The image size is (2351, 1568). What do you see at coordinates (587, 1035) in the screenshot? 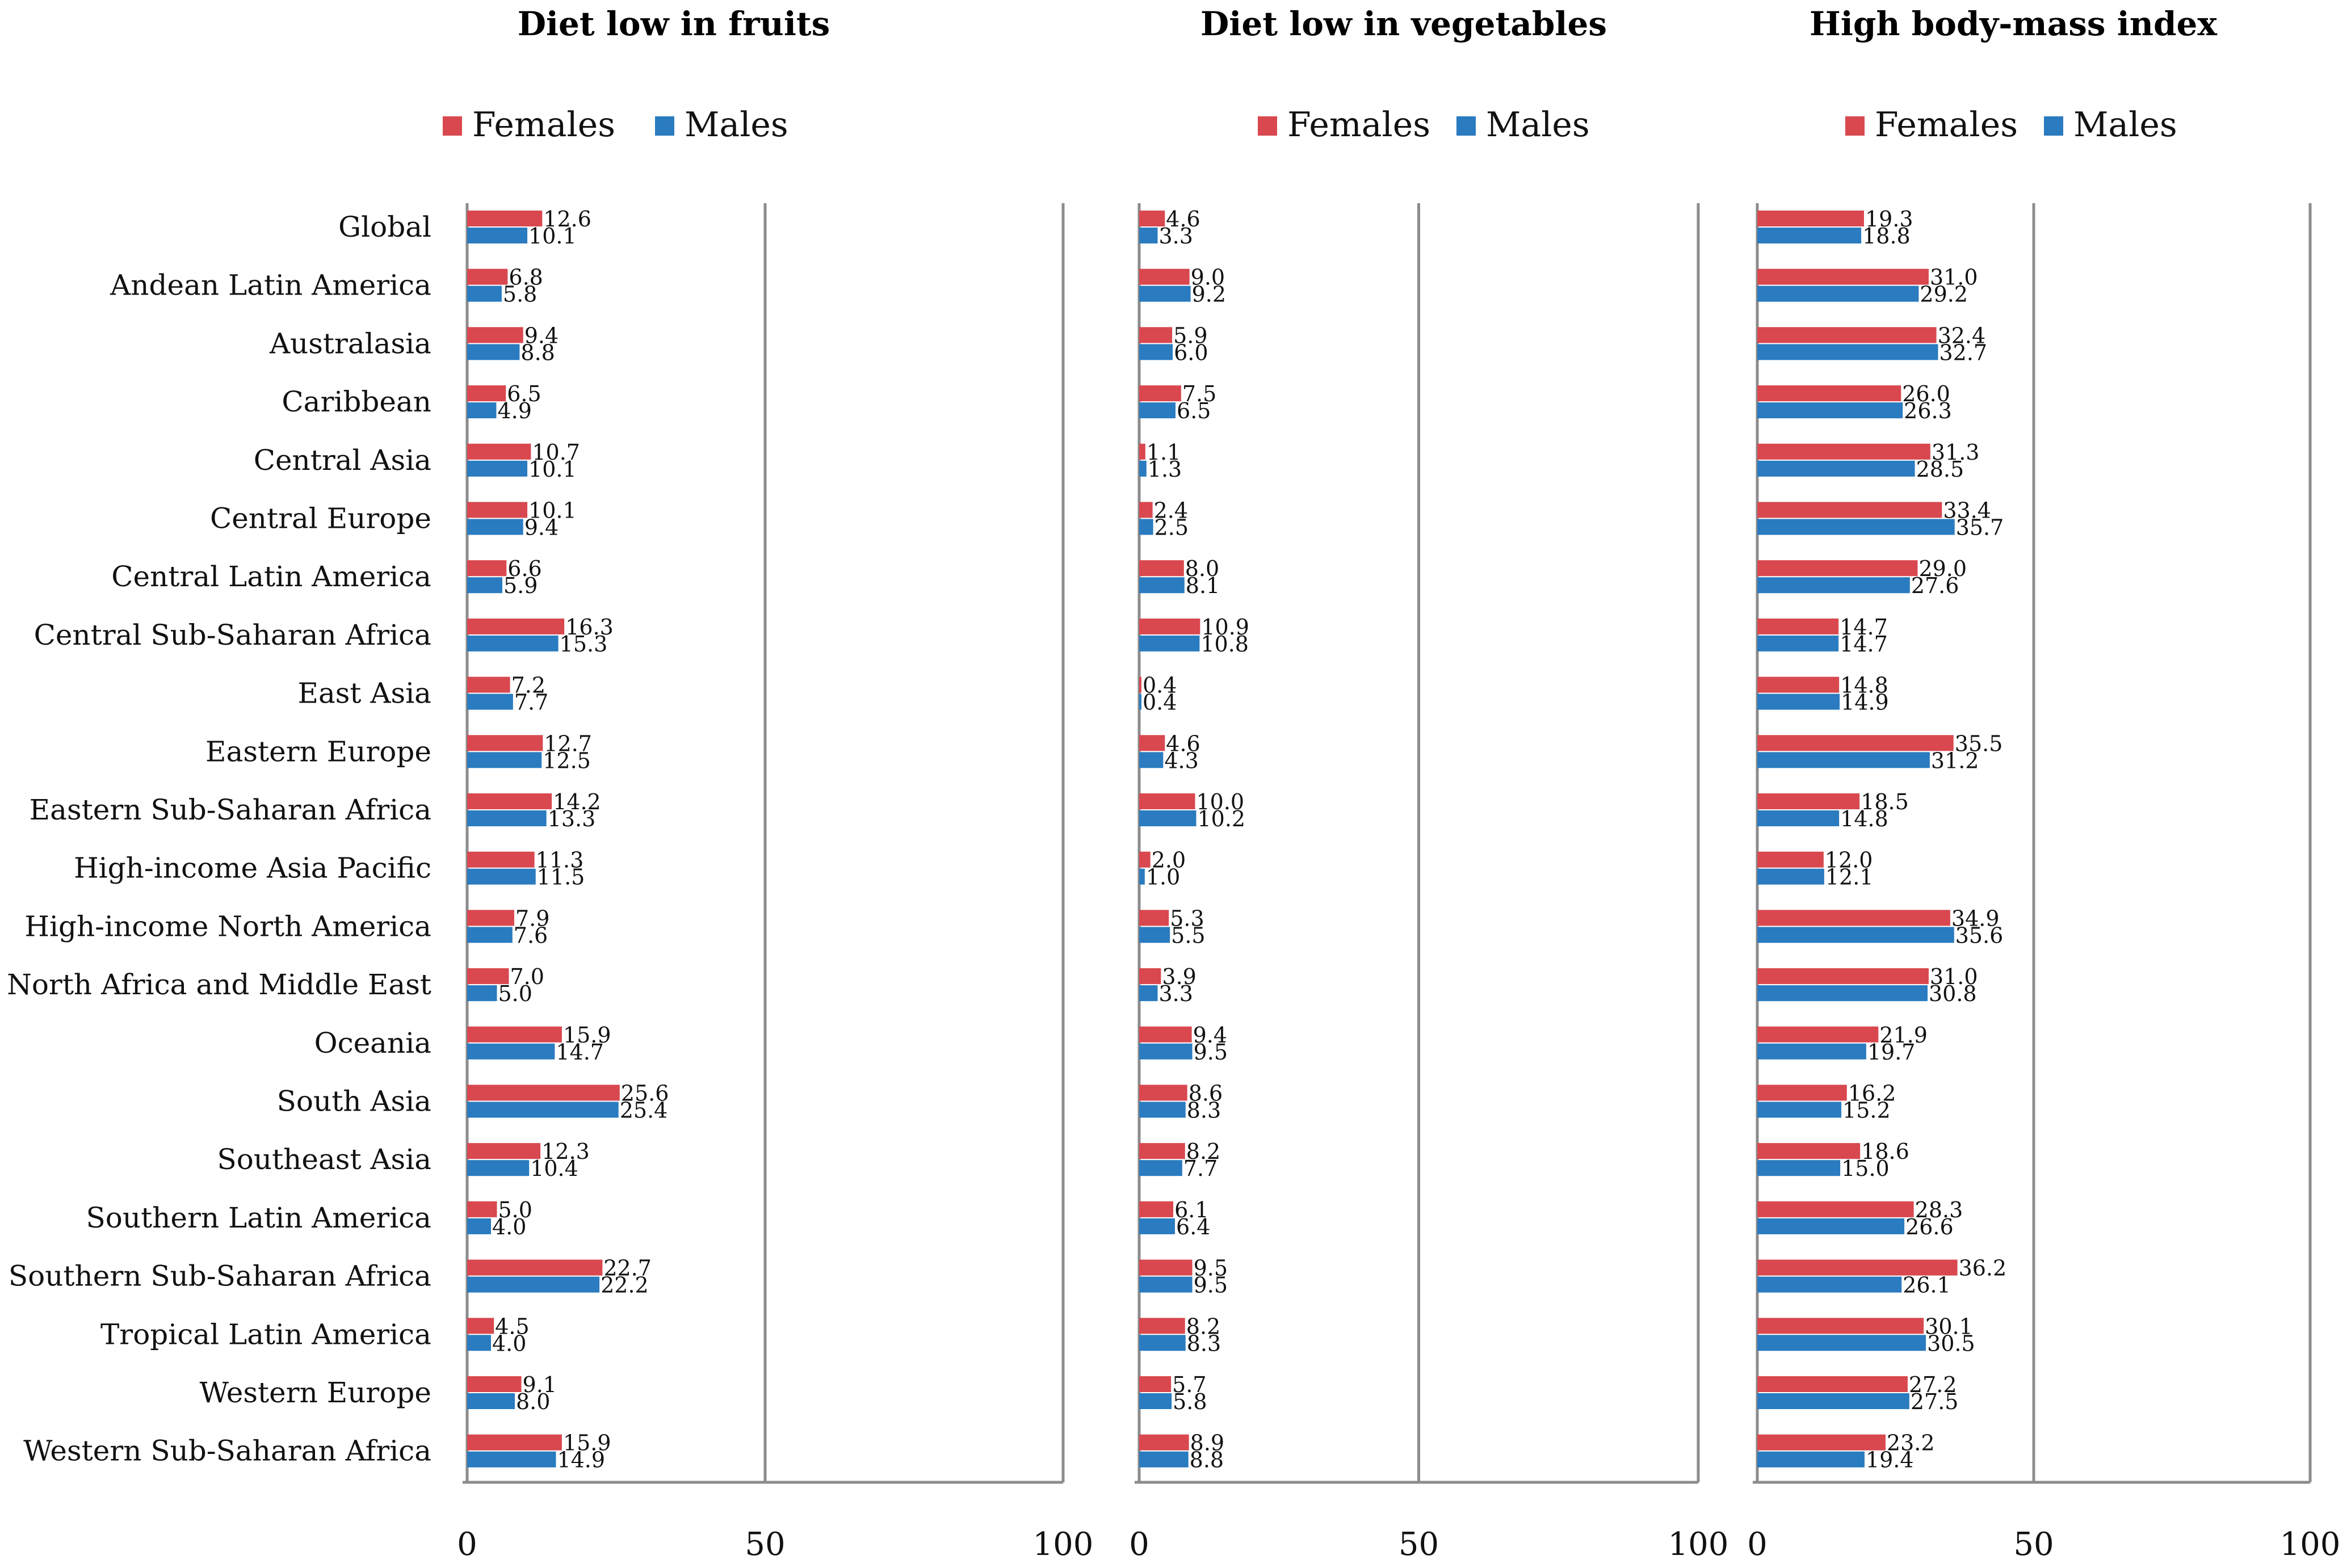
I see `data-label-females-oceania: 15.9` at bounding box center [587, 1035].